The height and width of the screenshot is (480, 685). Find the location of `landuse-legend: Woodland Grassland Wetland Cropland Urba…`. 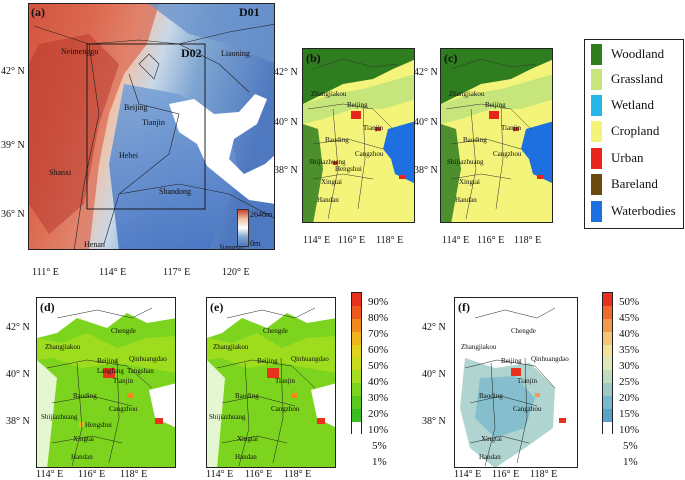

landuse-legend: Woodland Grassland Wetland Cropland Urba… is located at coordinates (634, 134).